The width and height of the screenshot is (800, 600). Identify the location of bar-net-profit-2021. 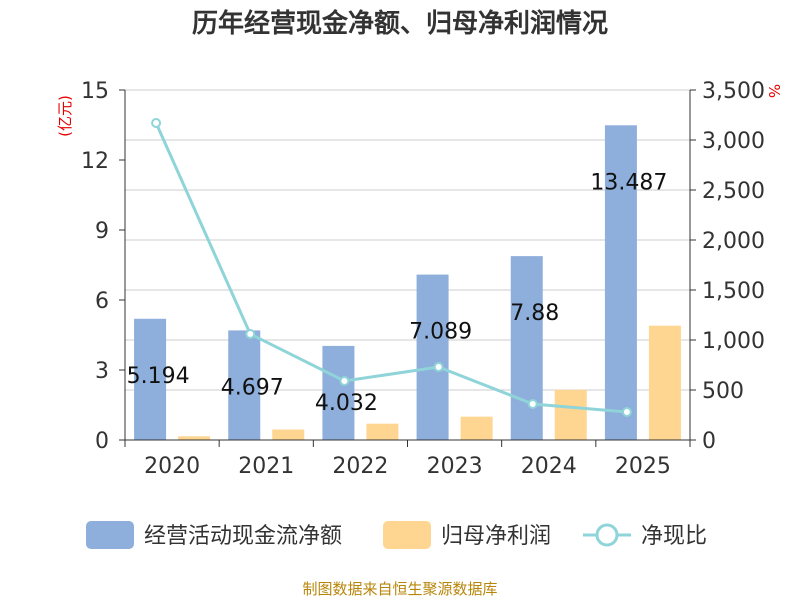
(288, 434).